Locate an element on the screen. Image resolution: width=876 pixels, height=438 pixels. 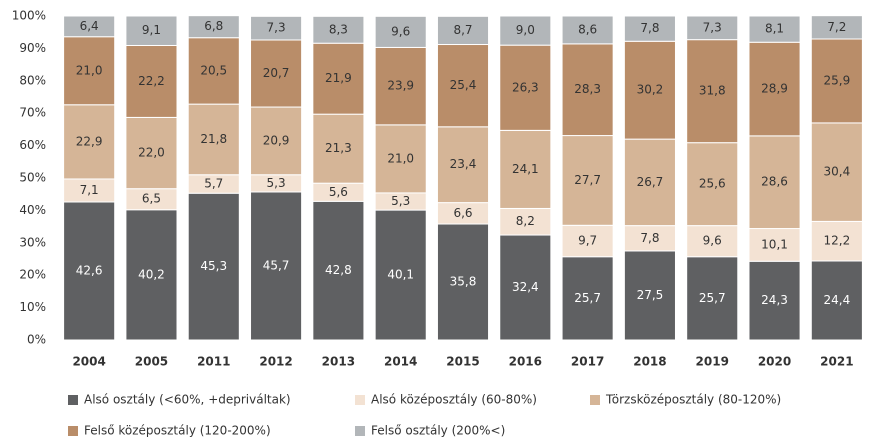
data-label: 8,3 is located at coordinates (338, 29).